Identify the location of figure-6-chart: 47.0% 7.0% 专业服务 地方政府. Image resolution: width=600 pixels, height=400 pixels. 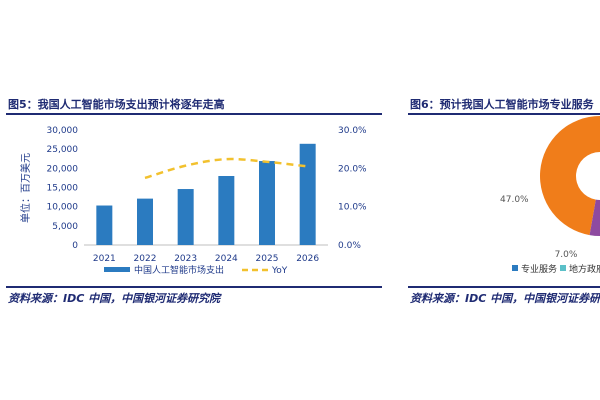
(550, 195).